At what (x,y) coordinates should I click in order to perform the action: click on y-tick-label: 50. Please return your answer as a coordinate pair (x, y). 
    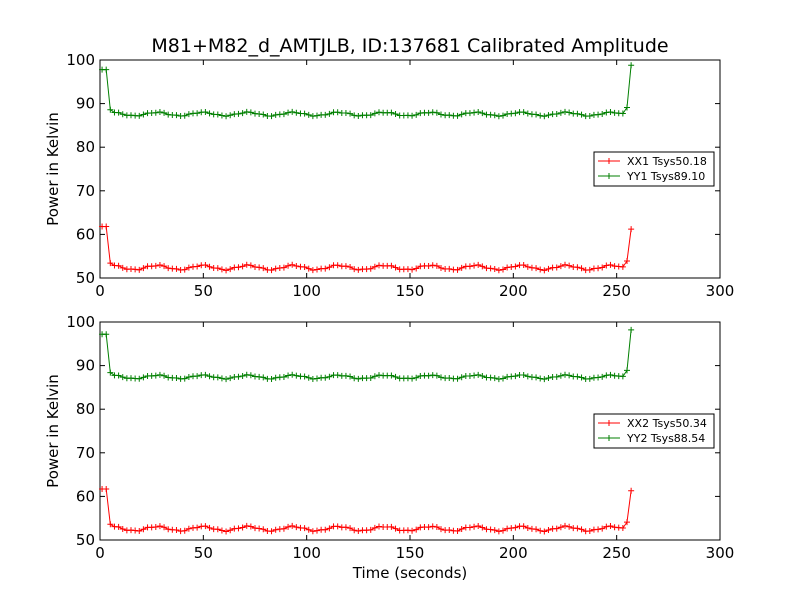
    Looking at the image, I should click on (85, 540).